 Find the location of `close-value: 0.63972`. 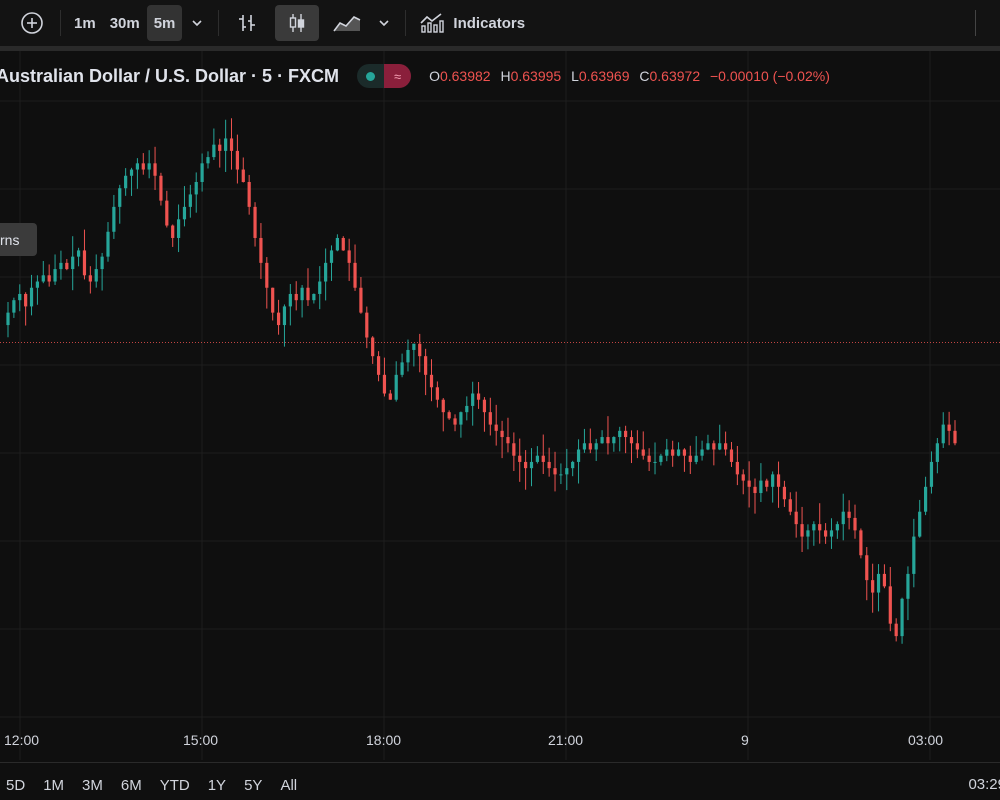

close-value: 0.63972 is located at coordinates (675, 76).